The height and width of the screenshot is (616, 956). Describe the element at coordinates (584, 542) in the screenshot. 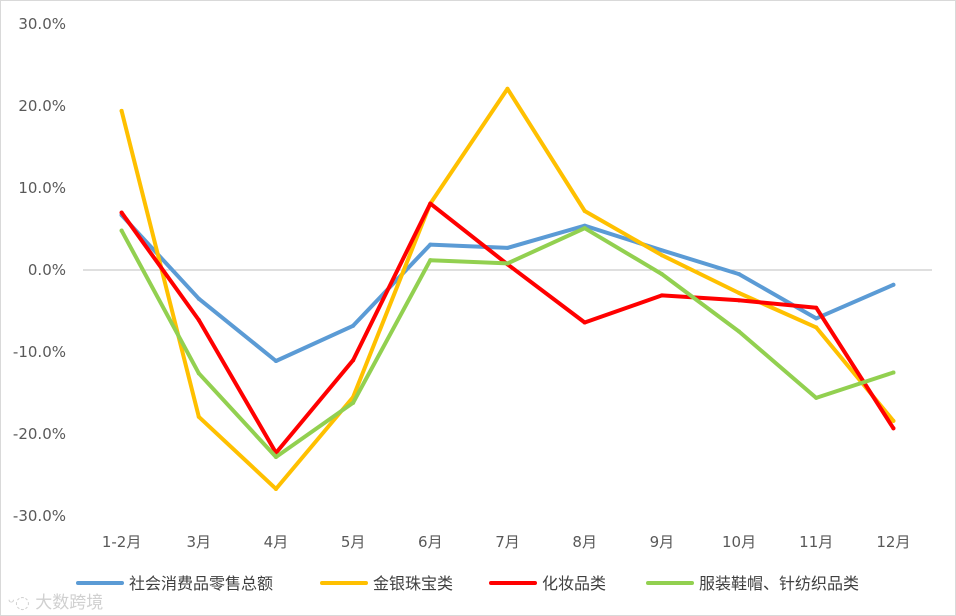

I see `x-tick-label: 8月` at that location.